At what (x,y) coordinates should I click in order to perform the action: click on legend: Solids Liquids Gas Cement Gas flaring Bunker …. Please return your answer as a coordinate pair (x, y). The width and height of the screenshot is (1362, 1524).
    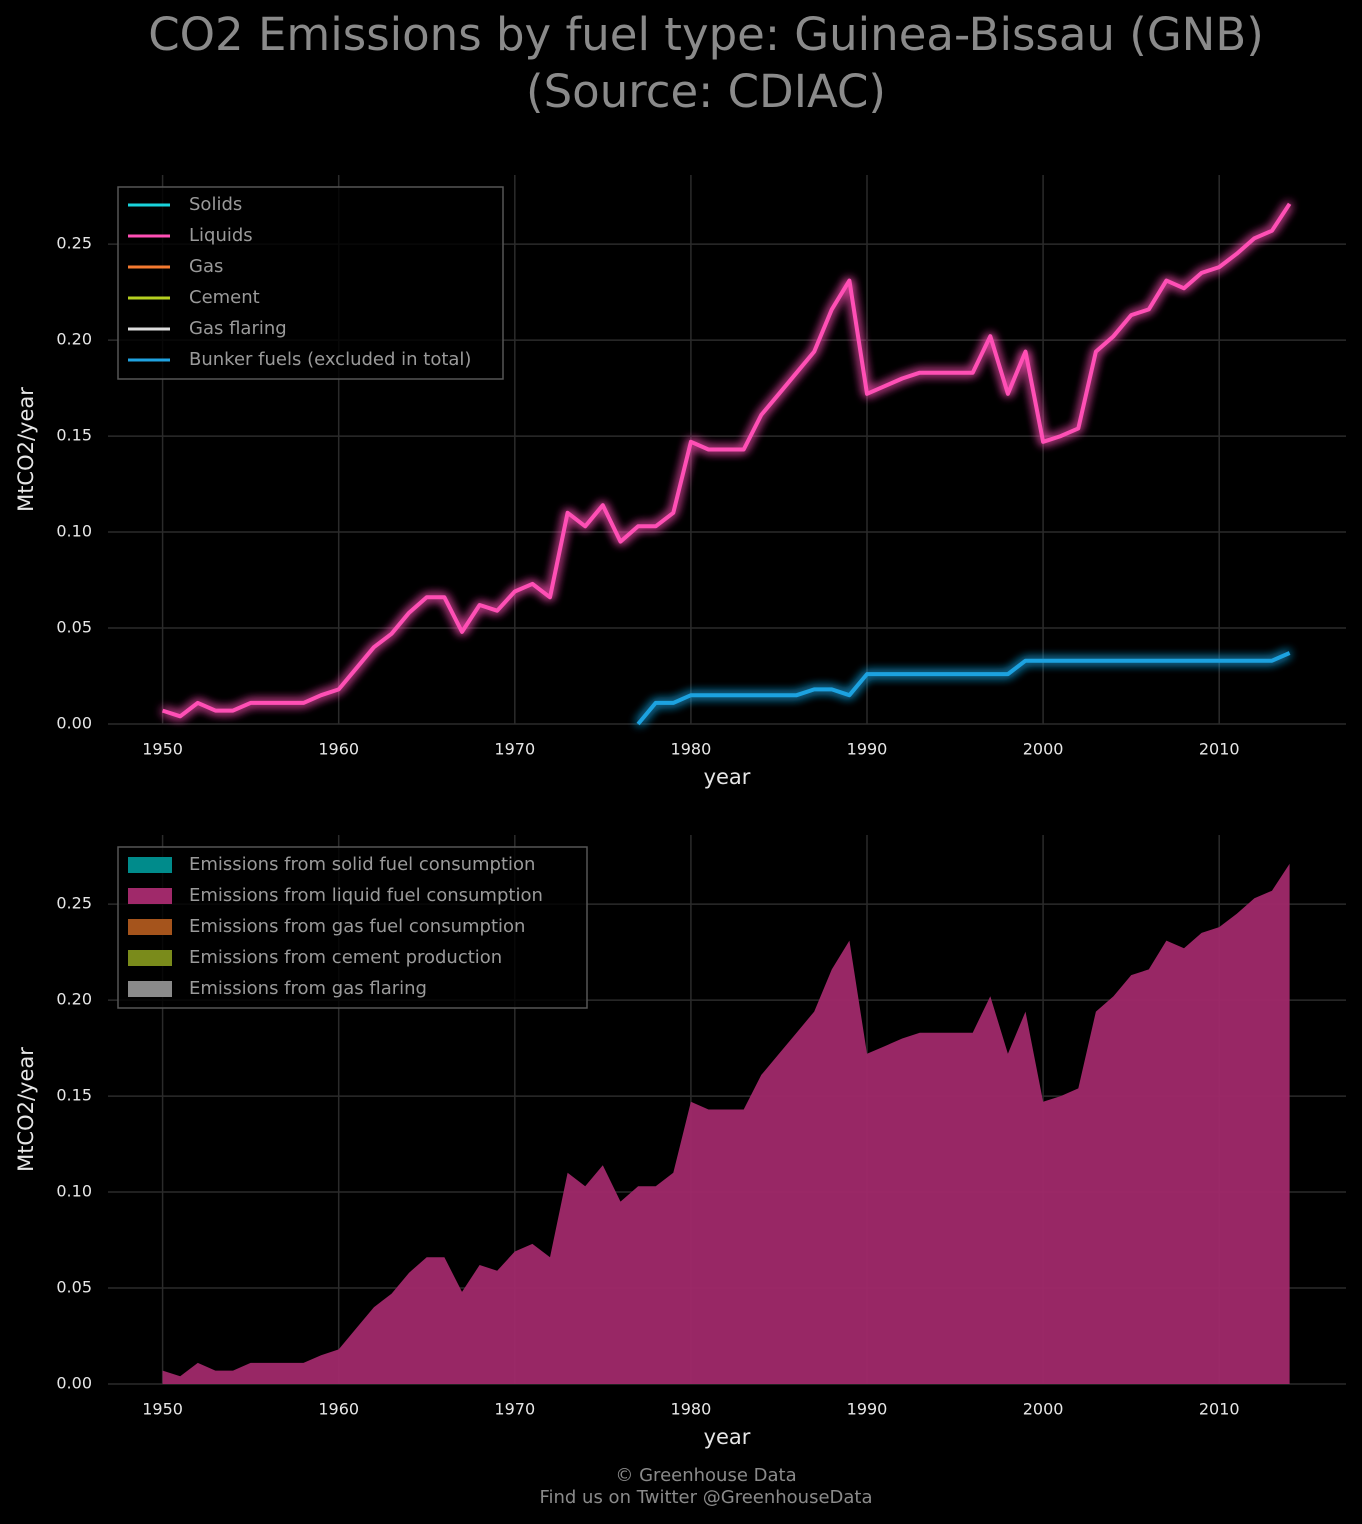
    Looking at the image, I should click on (310, 283).